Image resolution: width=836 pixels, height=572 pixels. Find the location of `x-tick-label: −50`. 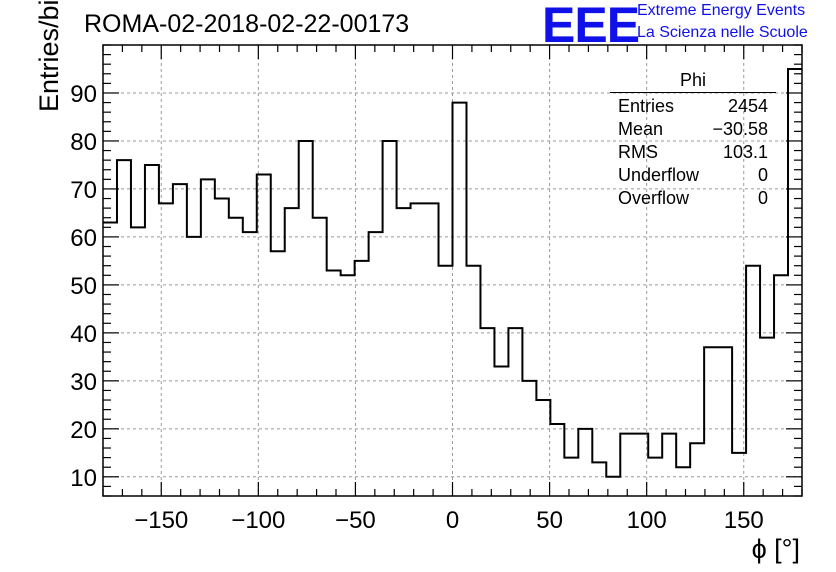

x-tick-label: −50 is located at coordinates (355, 520).